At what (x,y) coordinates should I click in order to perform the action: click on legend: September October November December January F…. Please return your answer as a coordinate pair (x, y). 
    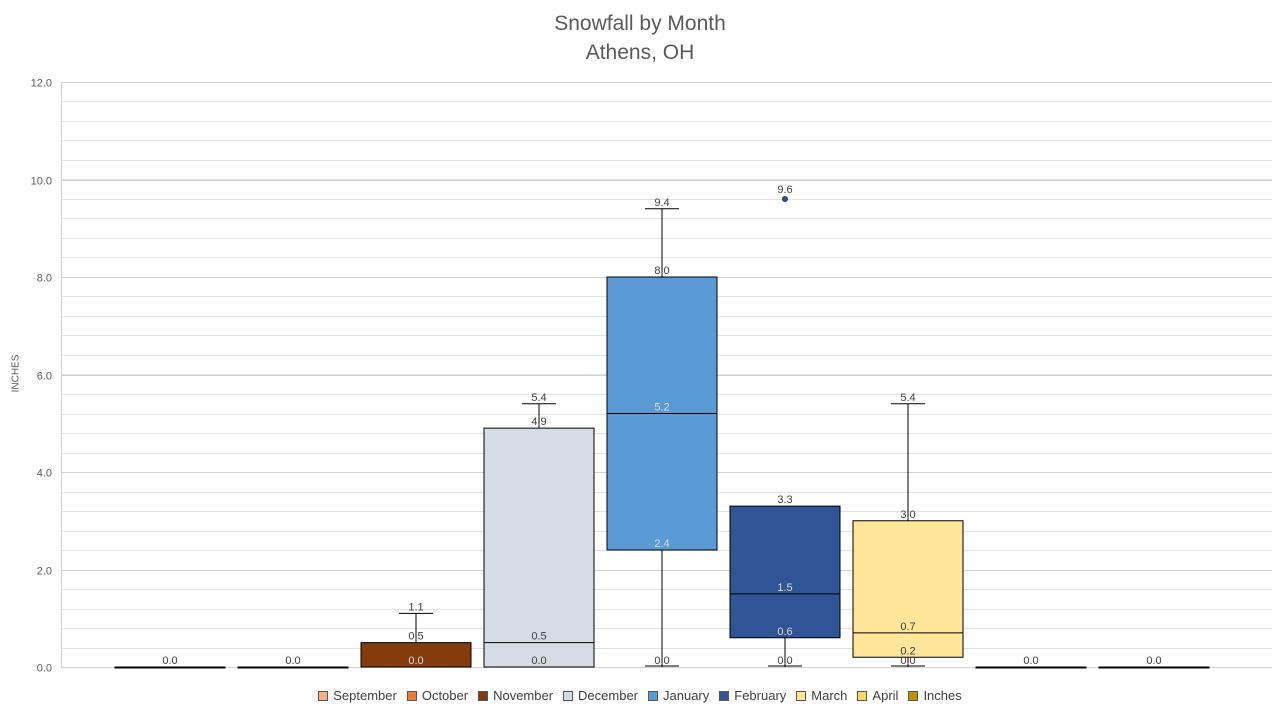
    Looking at the image, I should click on (640, 695).